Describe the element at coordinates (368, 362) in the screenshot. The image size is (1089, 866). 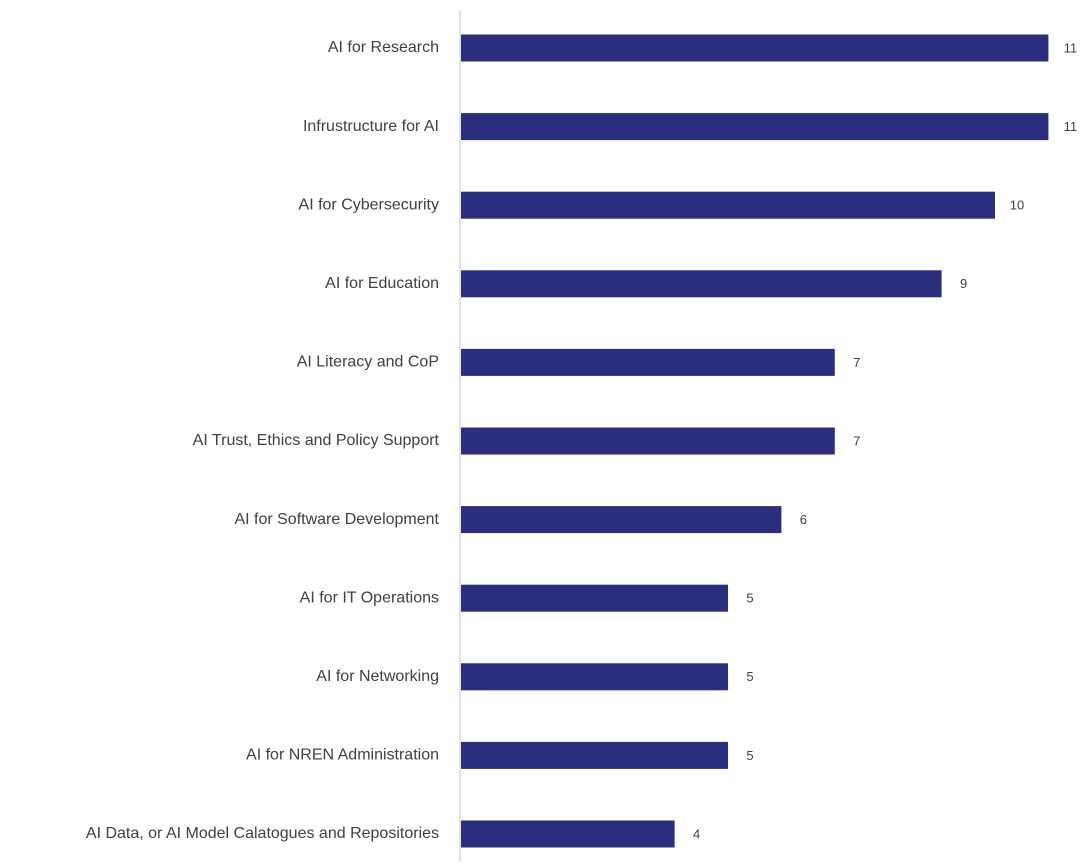
I see `category-label: AI Literacy and CoP` at that location.